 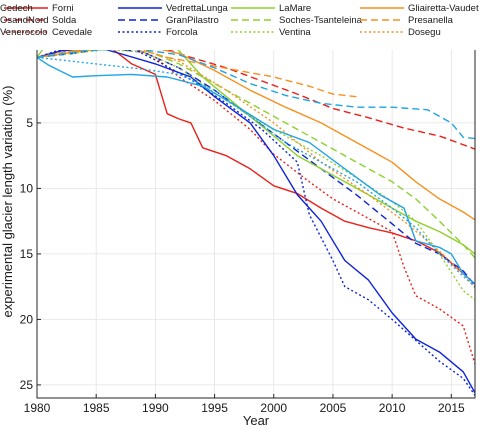 What do you see at coordinates (63, 8) in the screenshot?
I see `legend-label-0: Forni` at bounding box center [63, 8].